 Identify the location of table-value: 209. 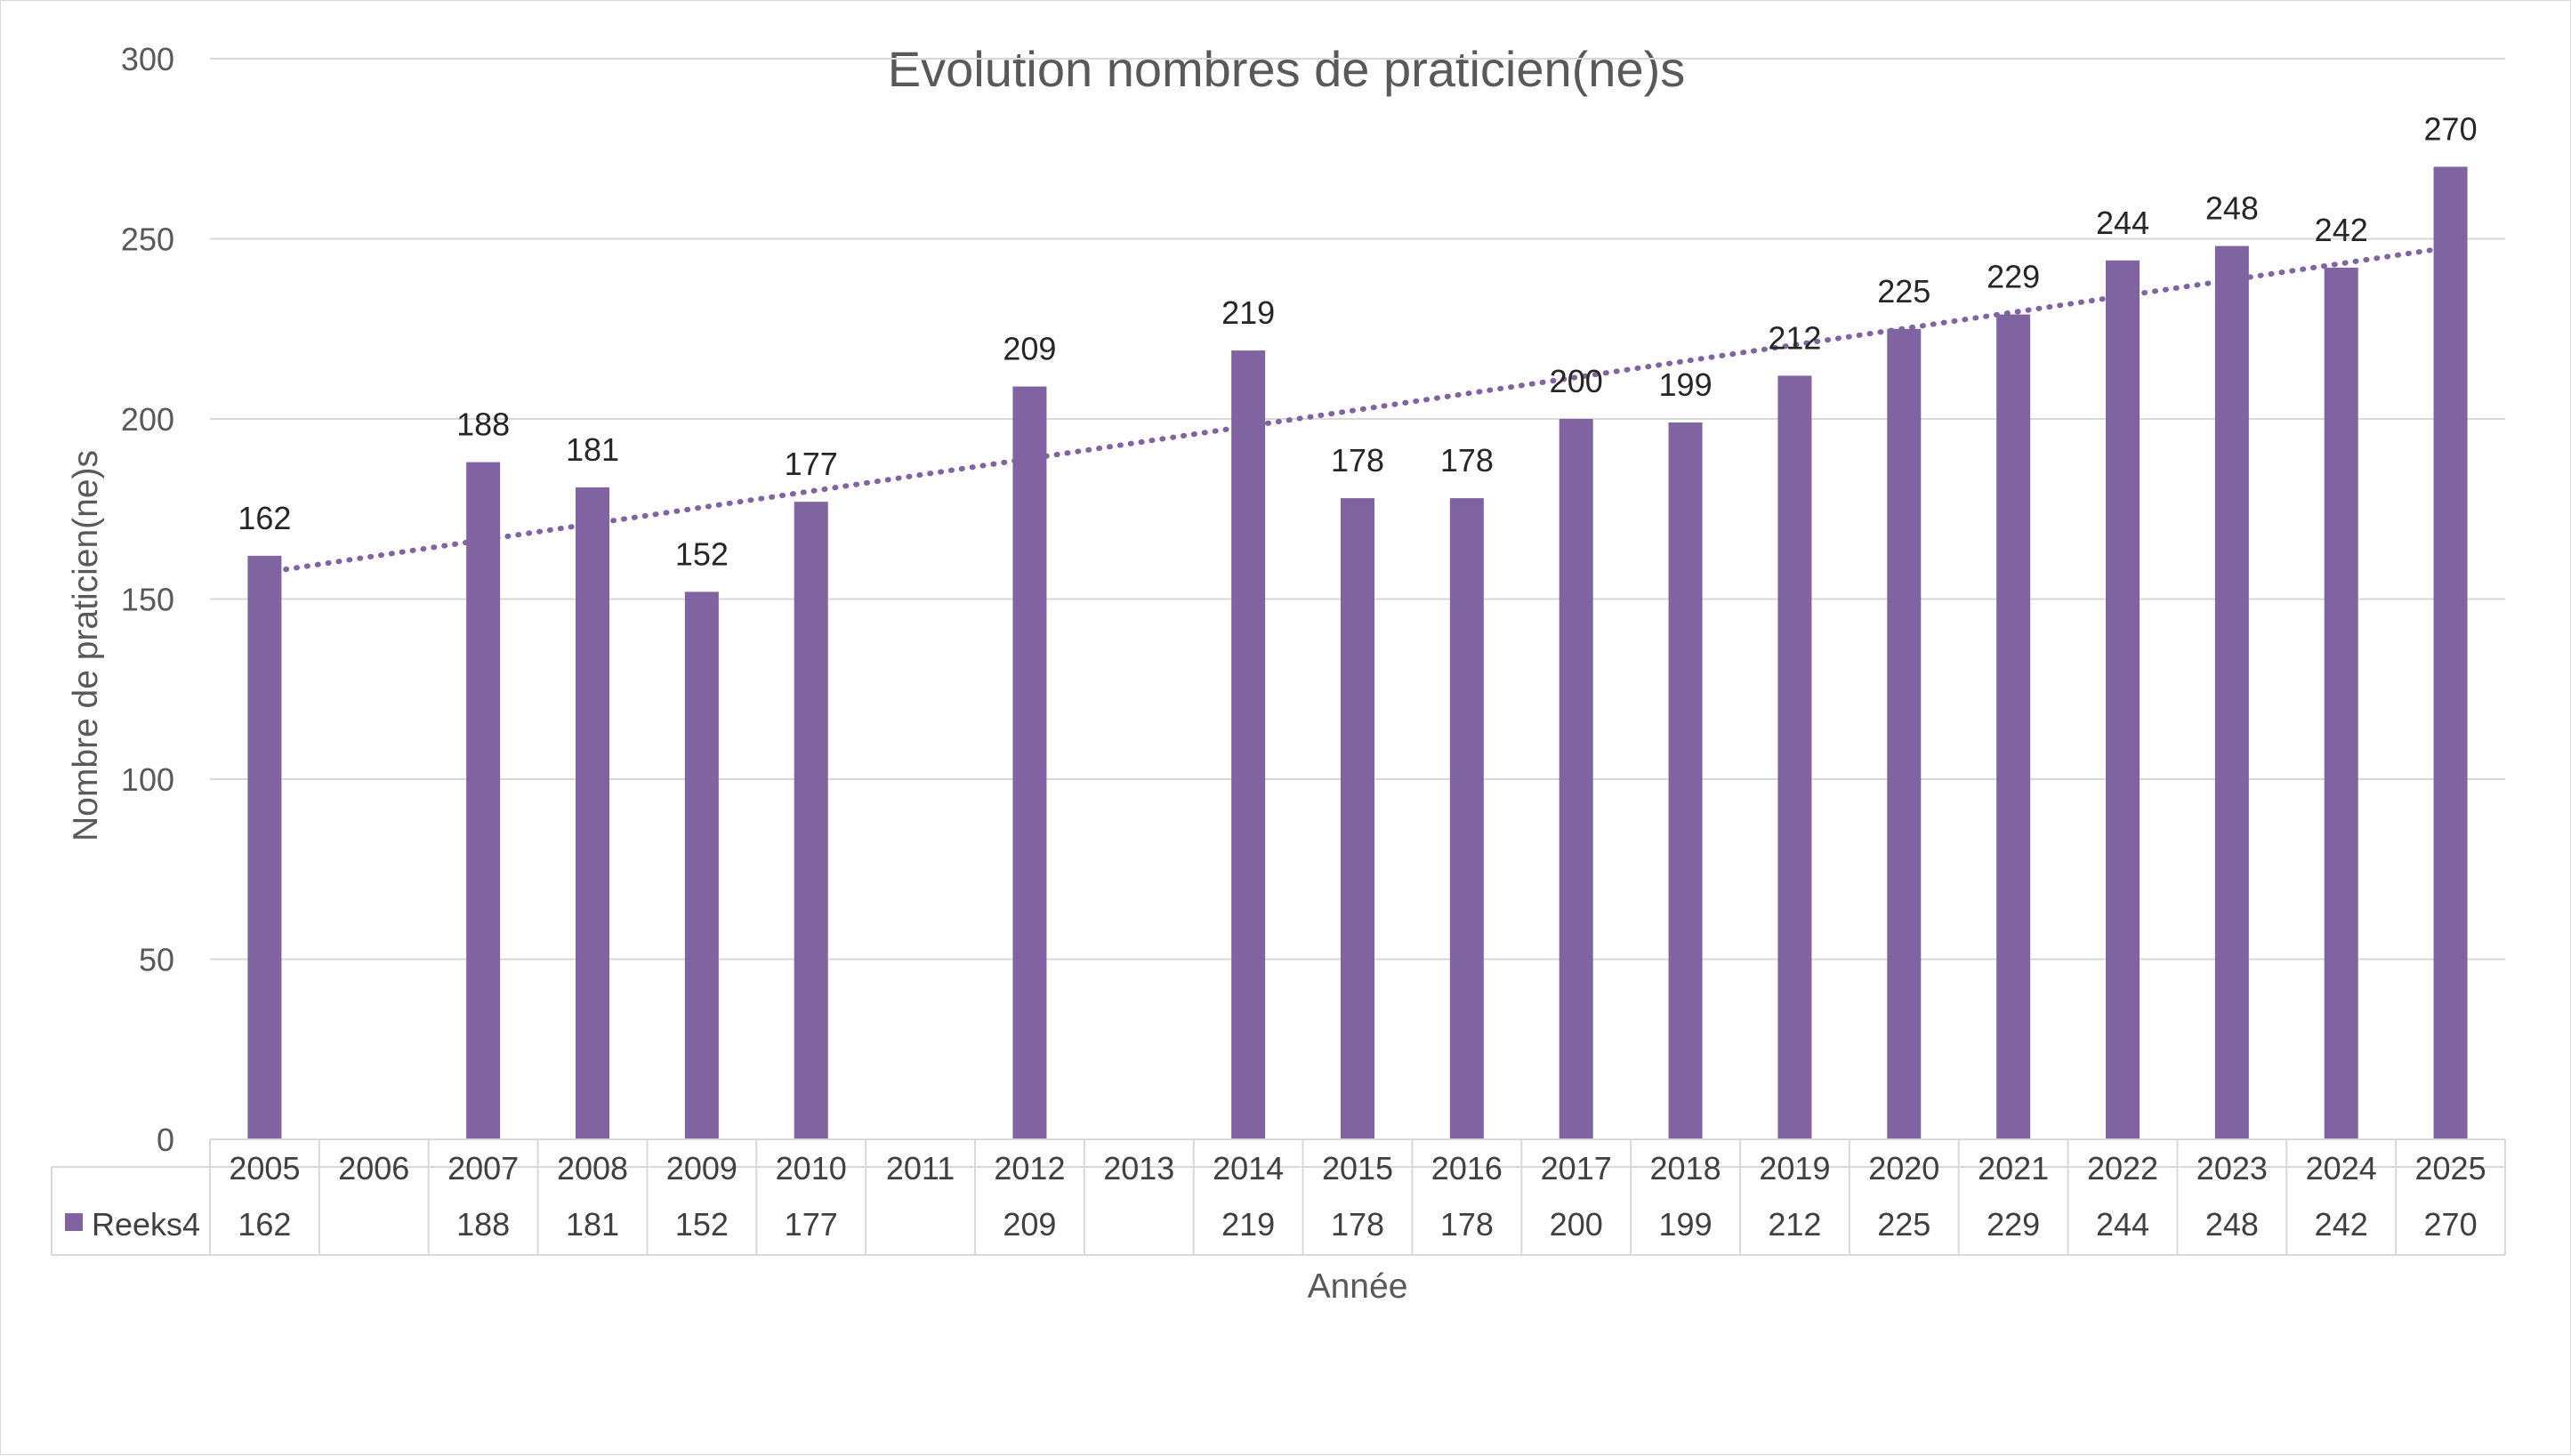
(1029, 1224).